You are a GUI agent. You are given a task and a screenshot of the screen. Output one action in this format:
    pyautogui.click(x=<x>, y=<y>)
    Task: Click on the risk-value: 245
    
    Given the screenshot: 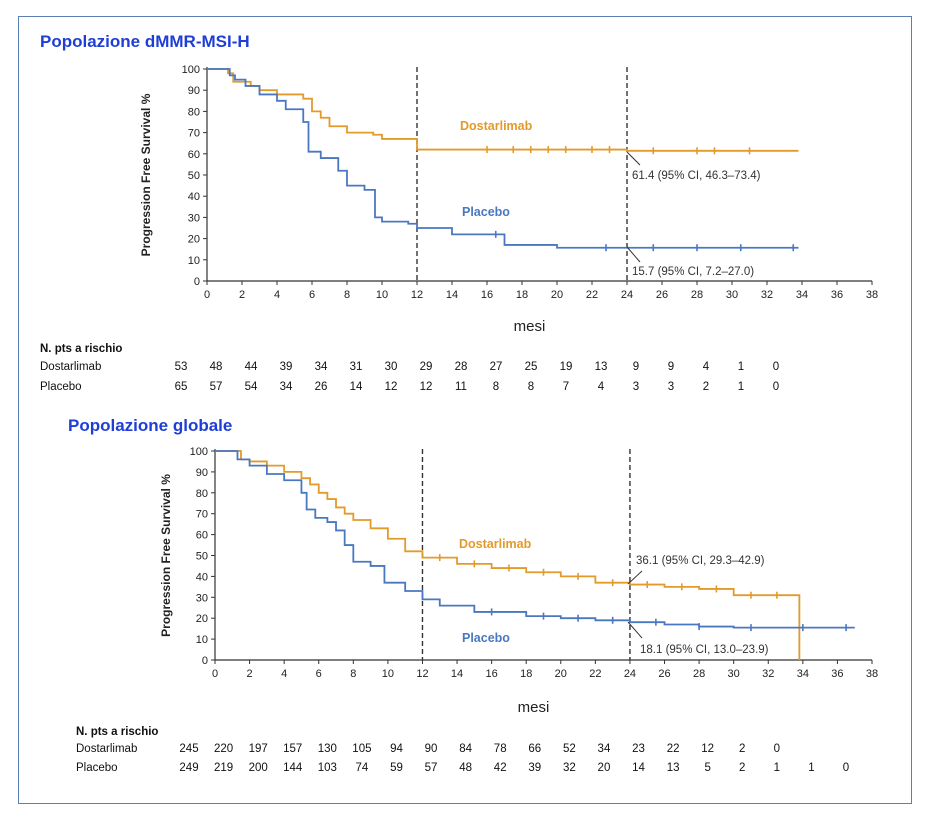 What is the action you would take?
    pyautogui.click(x=188, y=749)
    